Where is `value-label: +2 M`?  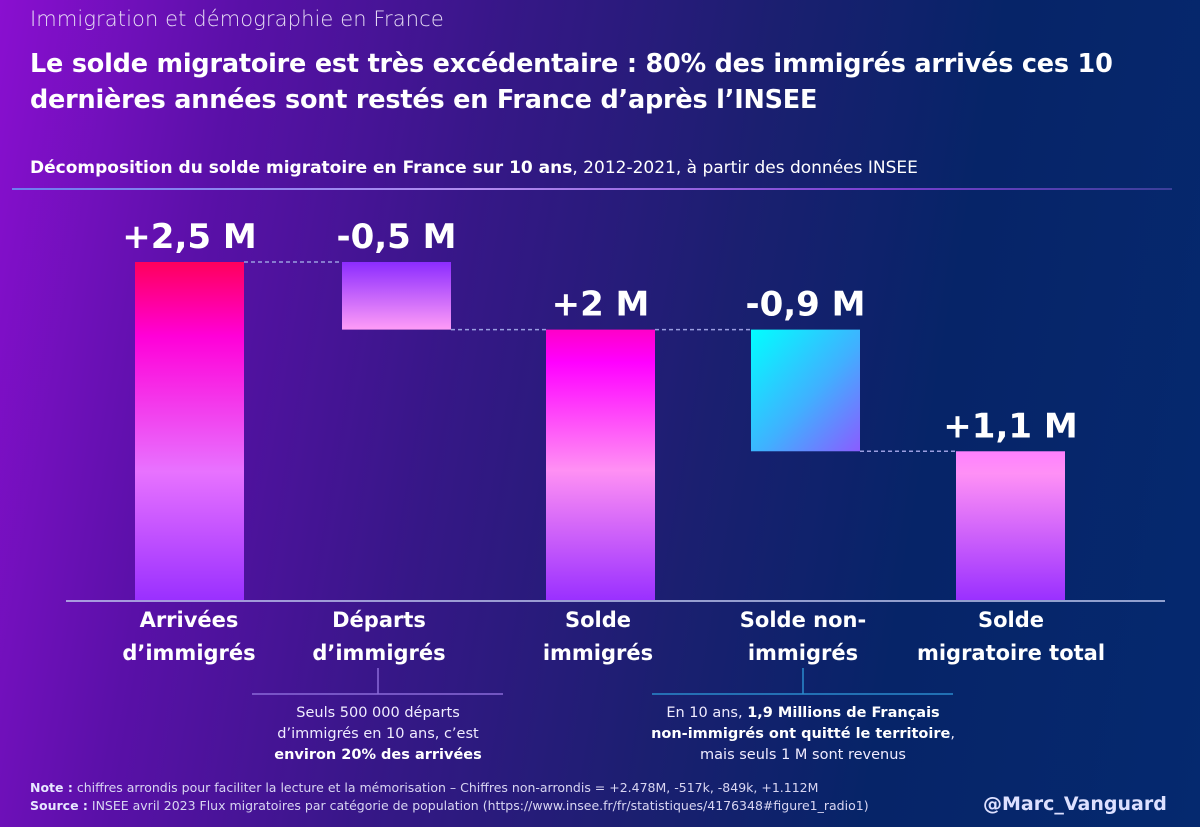 value-label: +2 M is located at coordinates (601, 305).